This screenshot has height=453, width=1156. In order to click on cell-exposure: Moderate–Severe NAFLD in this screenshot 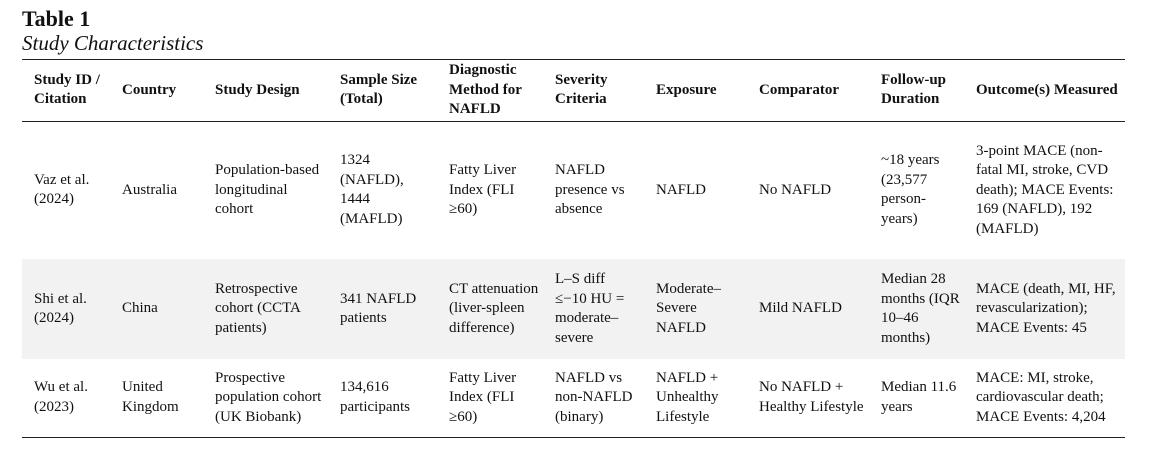, I will do `click(688, 308)`.